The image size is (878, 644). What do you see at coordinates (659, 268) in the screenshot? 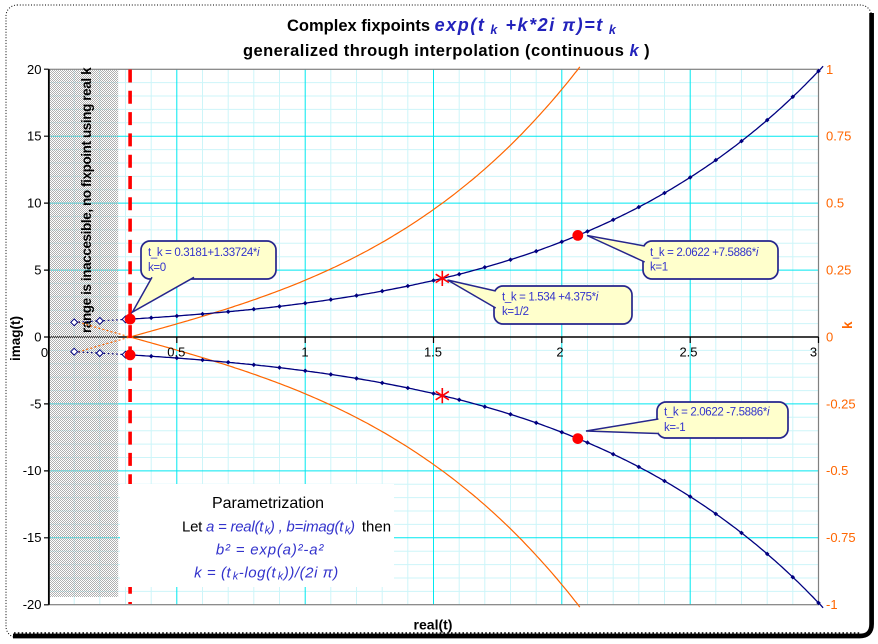
I see `svg-text: k=1` at bounding box center [659, 268].